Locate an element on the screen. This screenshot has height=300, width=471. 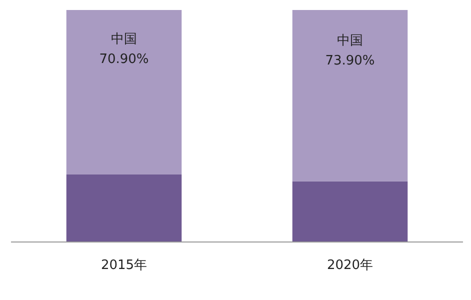
x-tick-label: 2015年 is located at coordinates (124, 265).